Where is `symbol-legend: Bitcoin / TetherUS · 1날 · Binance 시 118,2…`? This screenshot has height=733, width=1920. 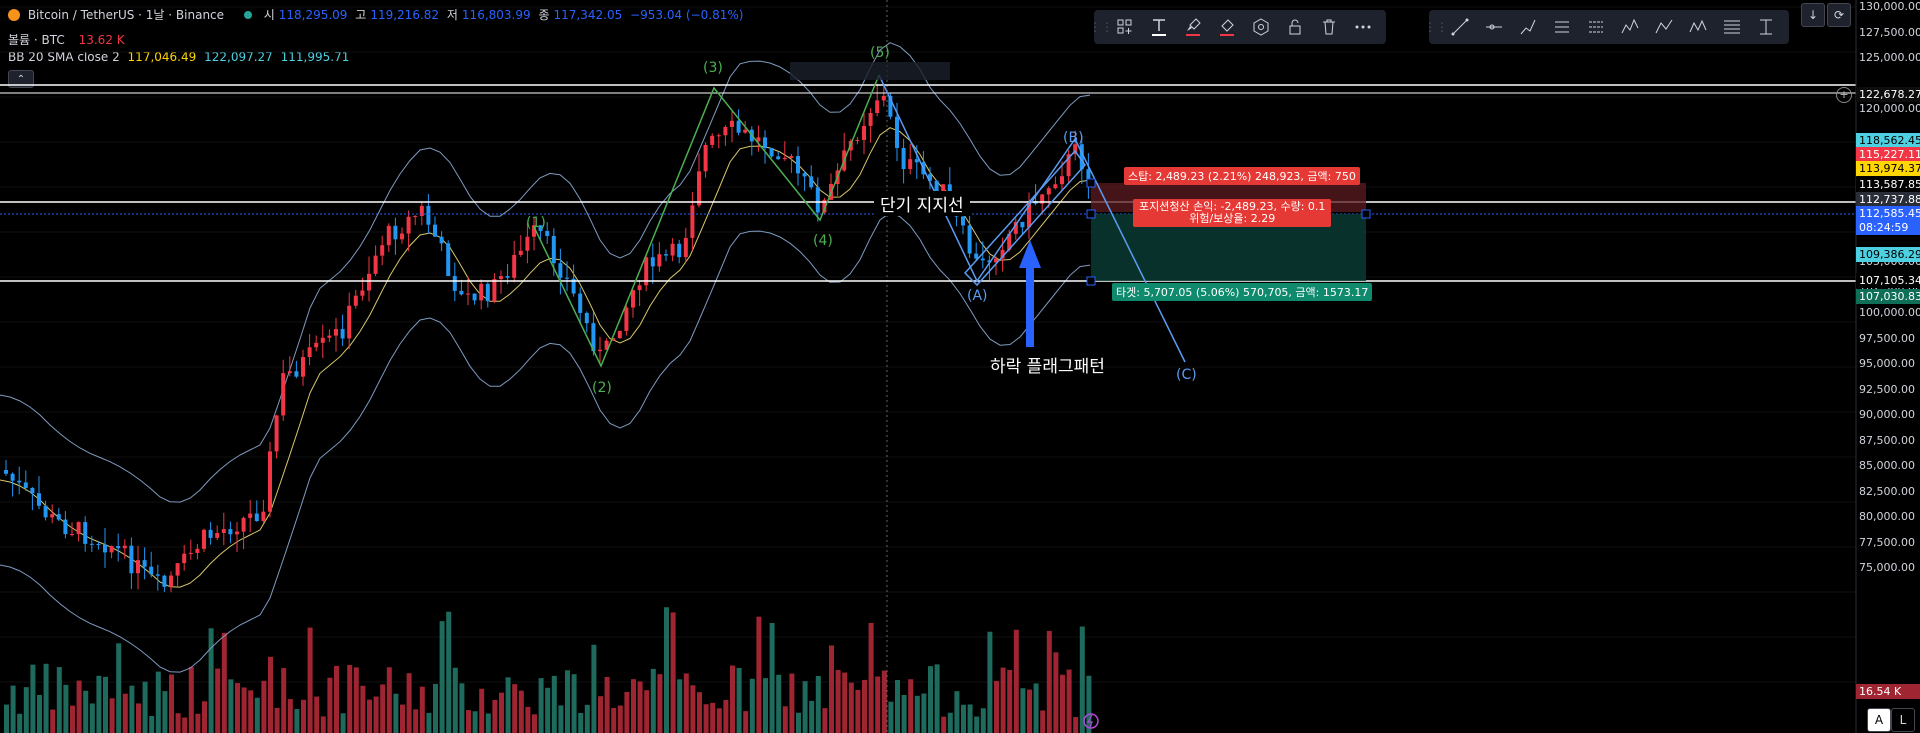 symbol-legend: Bitcoin / TetherUS · 1날 · Binance 시 118,2… is located at coordinates (377, 14).